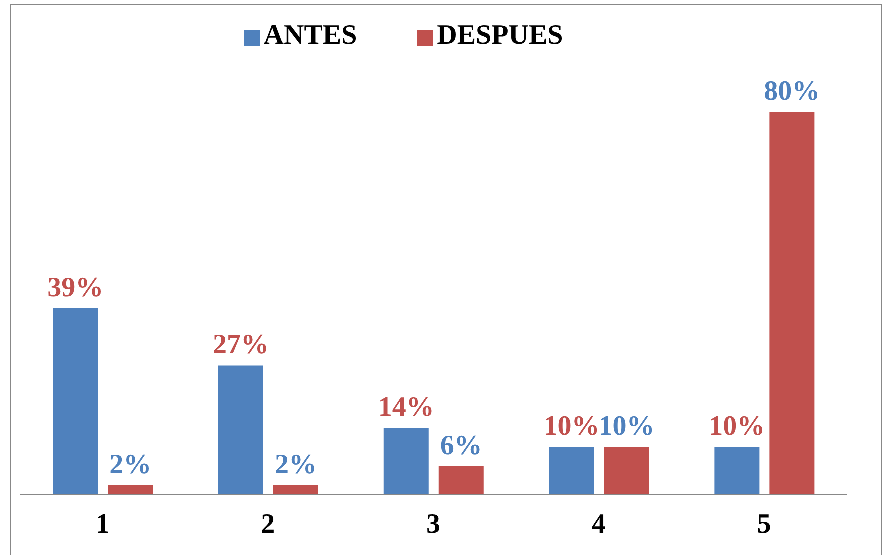 This screenshot has width=887, height=555. I want to click on x-tick-label: 5, so click(764, 524).